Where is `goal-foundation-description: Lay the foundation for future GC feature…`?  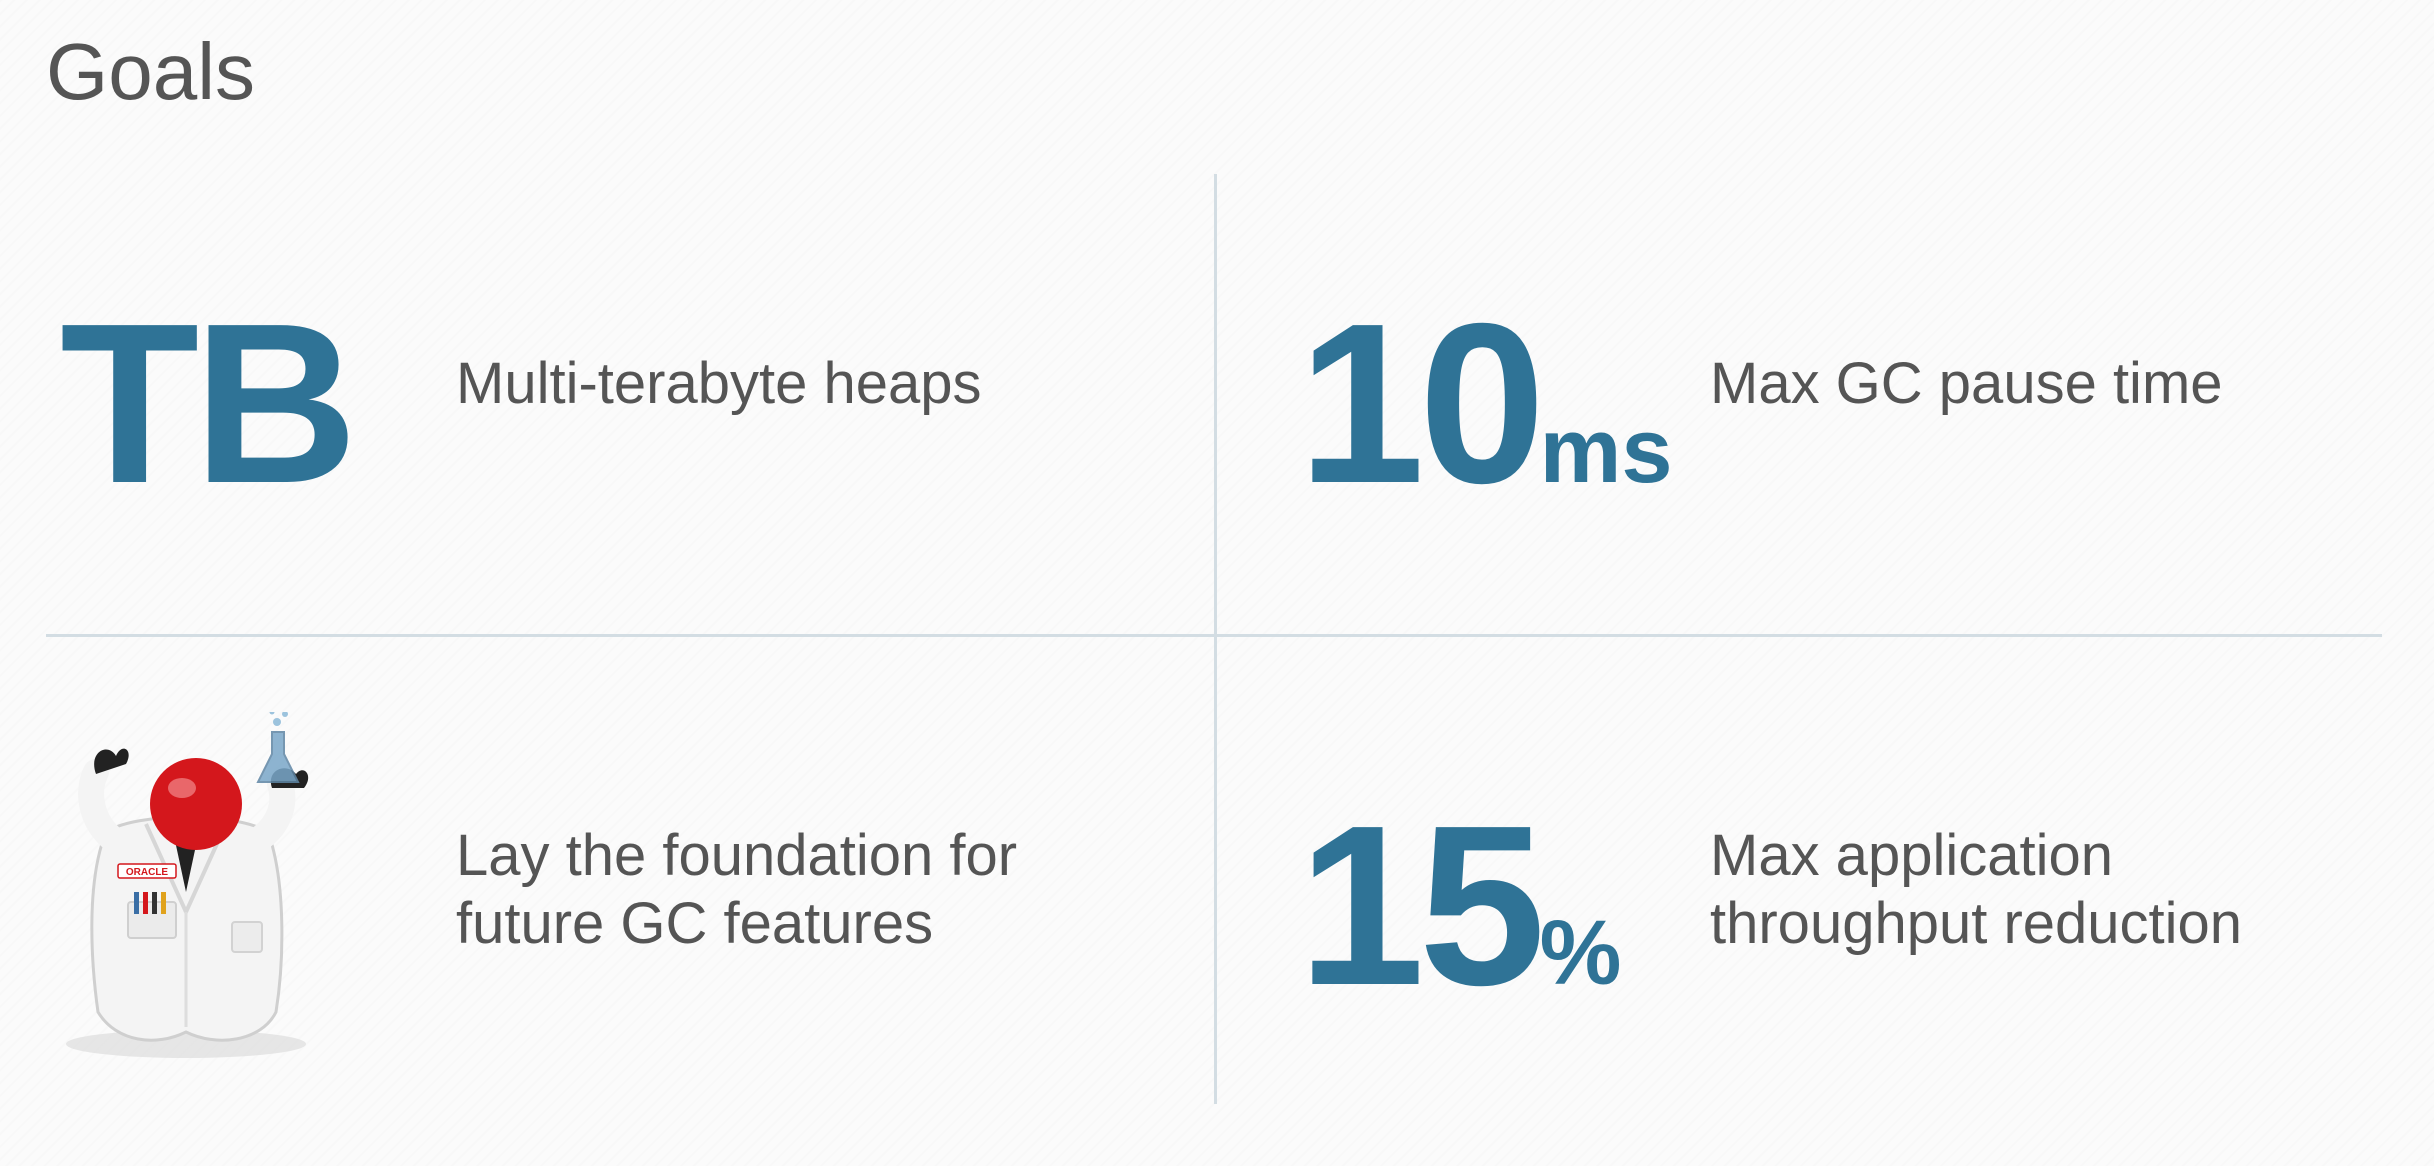
goal-foundation-description: Lay the foundation for future GC feature… is located at coordinates (736, 890).